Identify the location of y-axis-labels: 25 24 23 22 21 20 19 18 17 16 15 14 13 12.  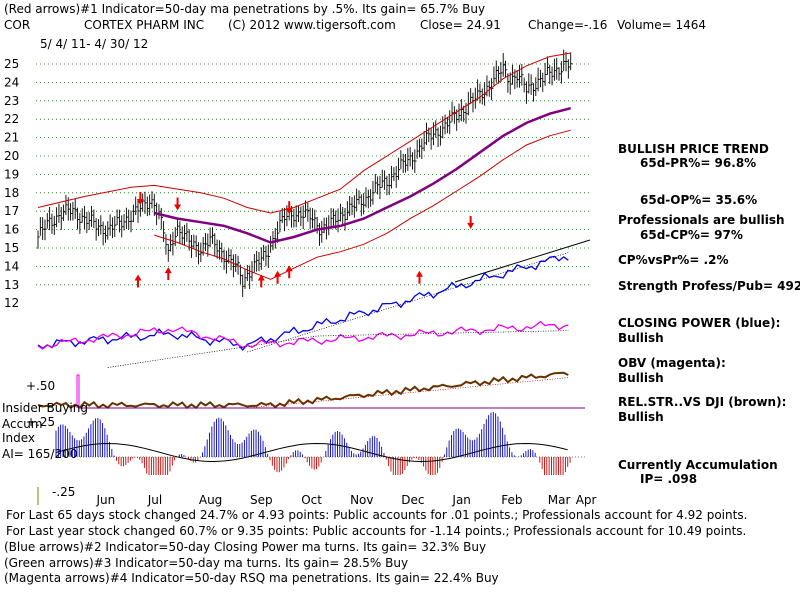
(11, 183).